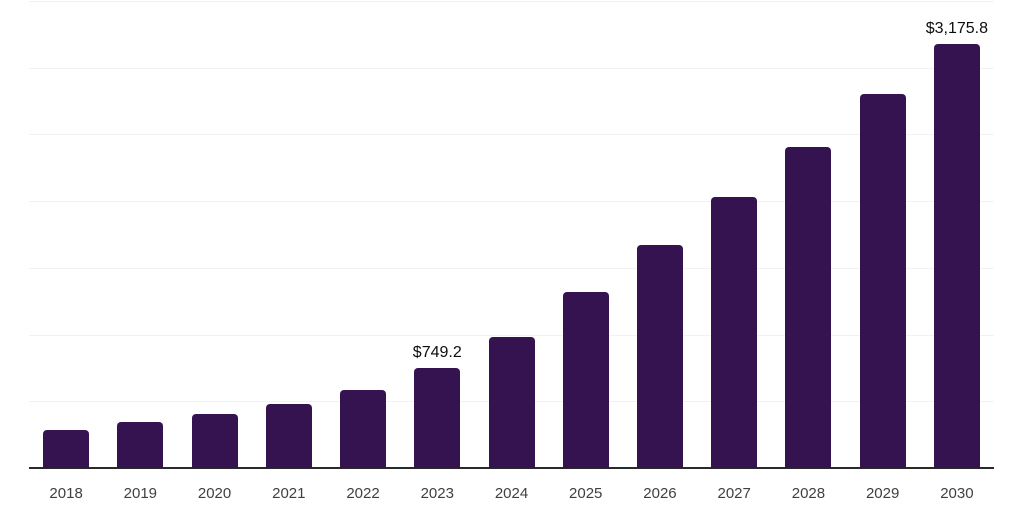 The image size is (1024, 512). Describe the element at coordinates (734, 493) in the screenshot. I see `x-tick-label-2027: 2027` at that location.